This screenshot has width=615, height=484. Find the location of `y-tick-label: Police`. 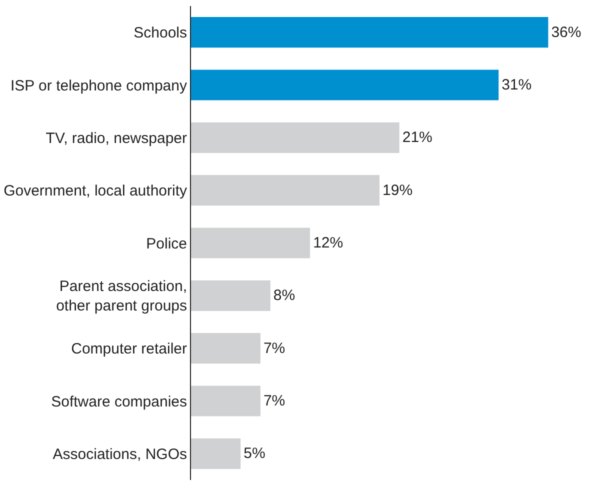

y-tick-label: Police is located at coordinates (166, 243).